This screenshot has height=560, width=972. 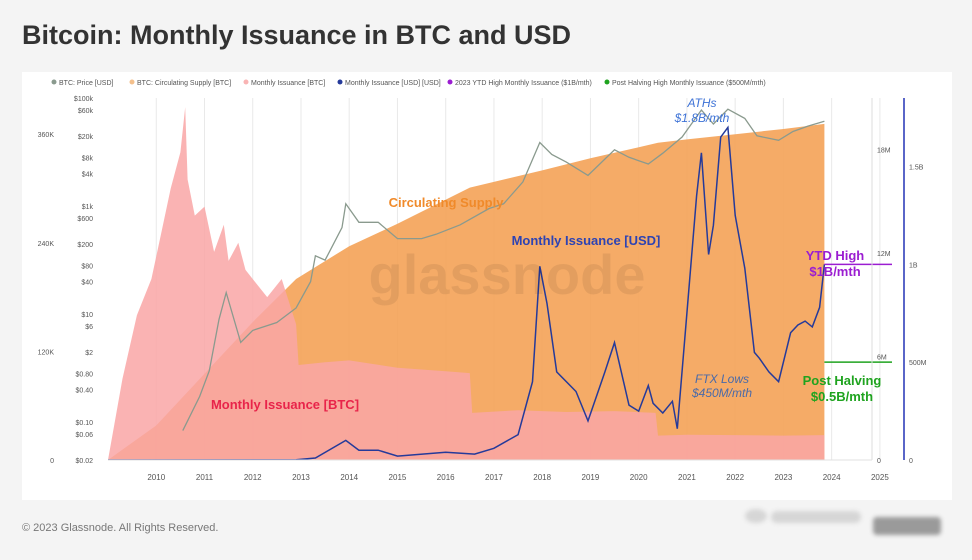 I want to click on x-tick-label: 2019, so click(x=591, y=477).